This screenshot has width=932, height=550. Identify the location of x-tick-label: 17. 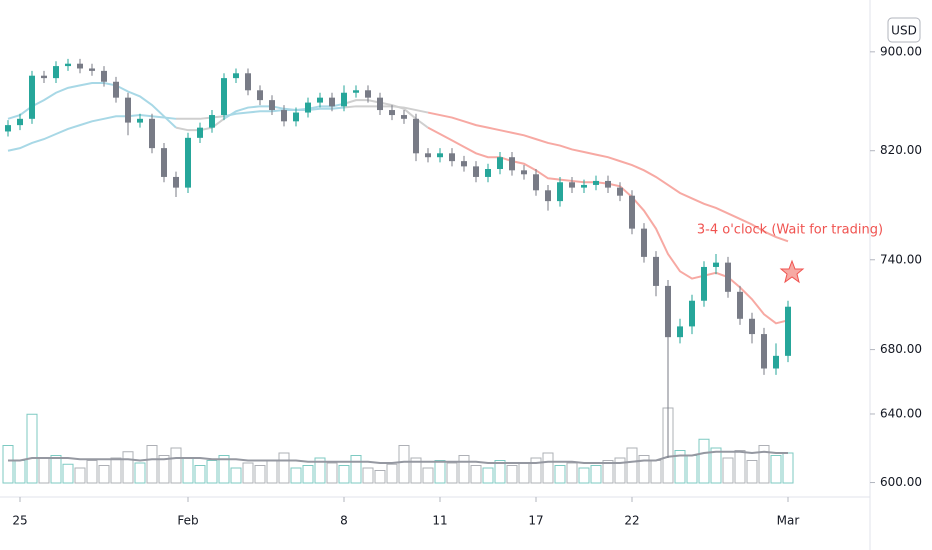
(535, 521).